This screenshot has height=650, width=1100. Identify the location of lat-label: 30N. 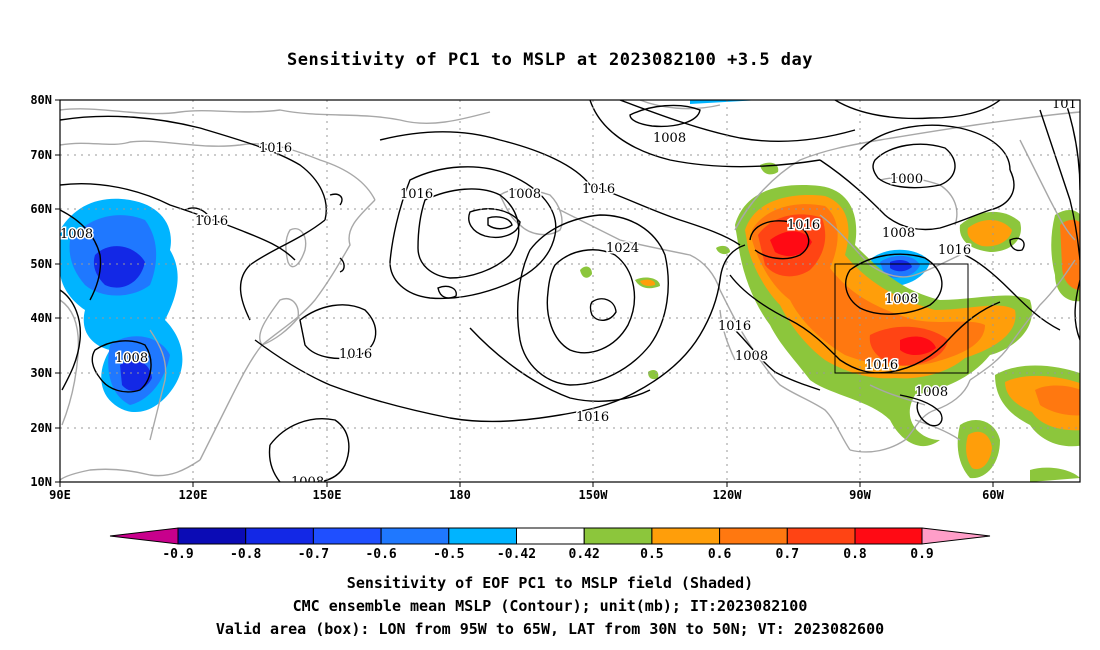
(41, 373).